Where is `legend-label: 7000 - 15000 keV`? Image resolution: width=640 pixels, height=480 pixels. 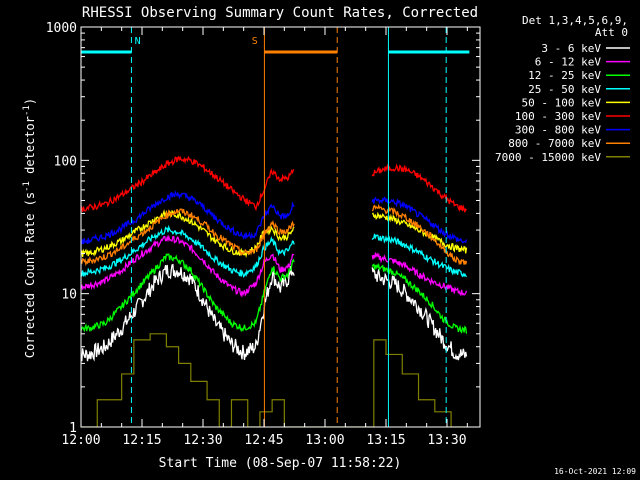 legend-label: 7000 - 15000 keV is located at coordinates (548, 157).